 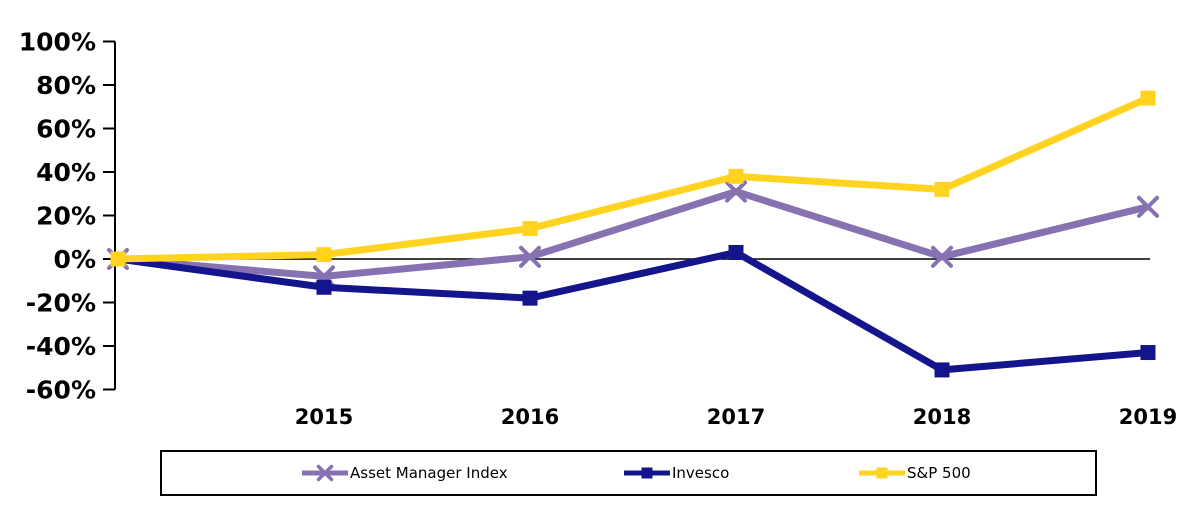 I want to click on legend-item-label: Invesco, so click(x=701, y=472).